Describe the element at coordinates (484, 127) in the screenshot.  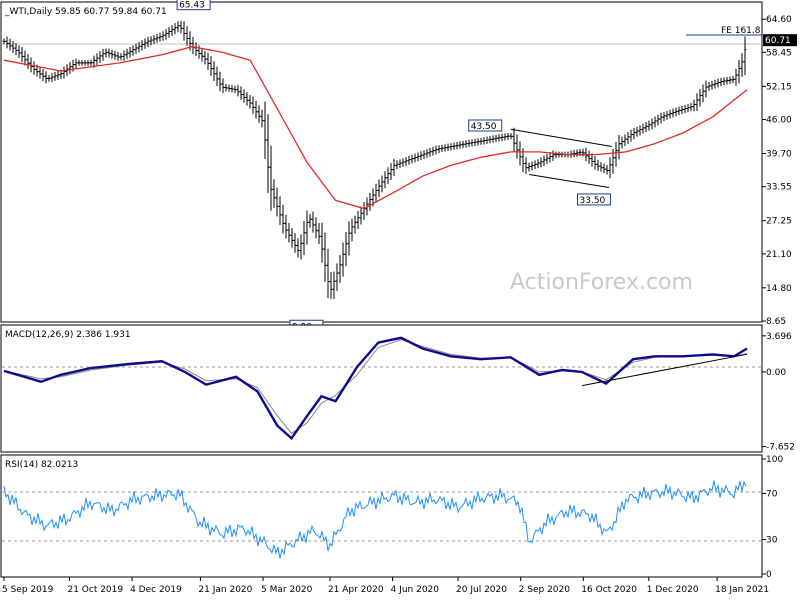
I see `annotation-label: 43.50` at that location.